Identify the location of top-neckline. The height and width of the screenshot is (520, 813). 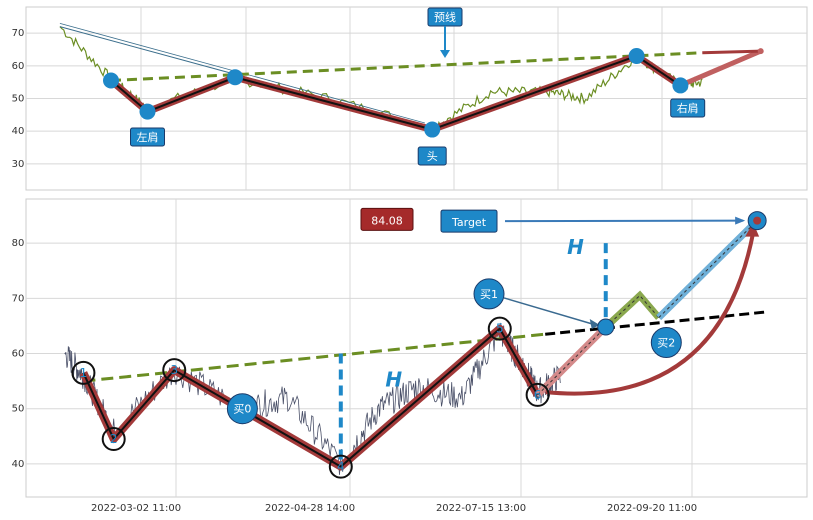
(406, 67).